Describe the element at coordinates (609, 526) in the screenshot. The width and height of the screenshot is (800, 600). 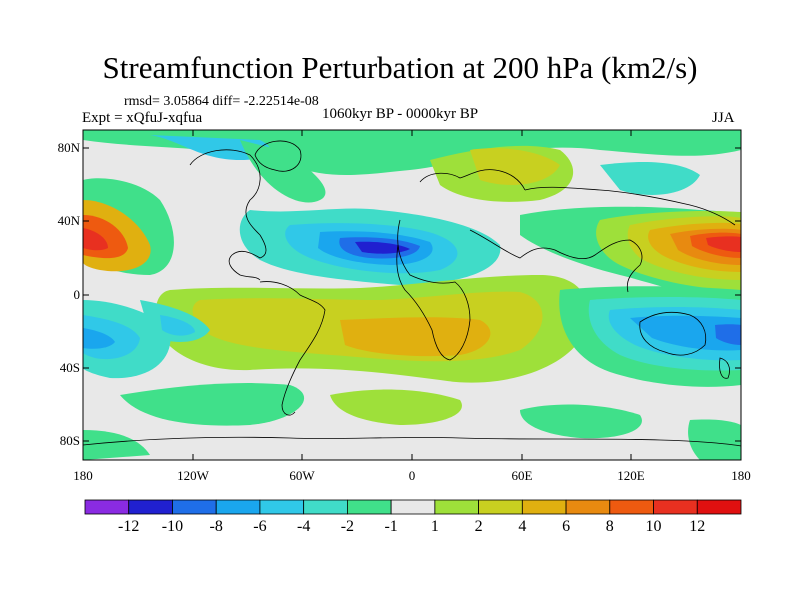
I see `colorbar-label: 8` at that location.